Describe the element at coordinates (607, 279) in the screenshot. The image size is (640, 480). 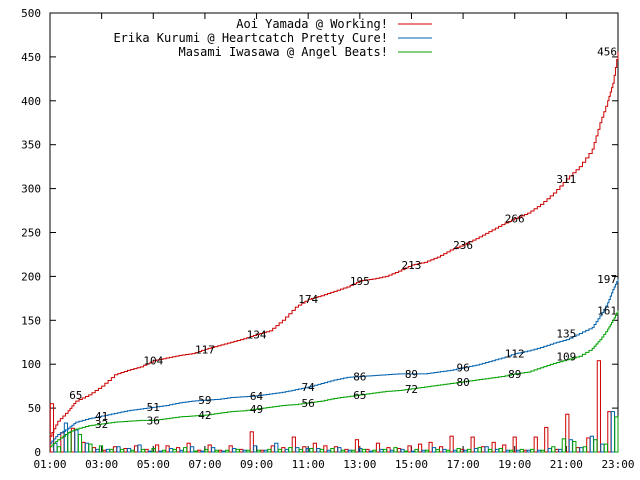
I see `value-label: 197` at that location.